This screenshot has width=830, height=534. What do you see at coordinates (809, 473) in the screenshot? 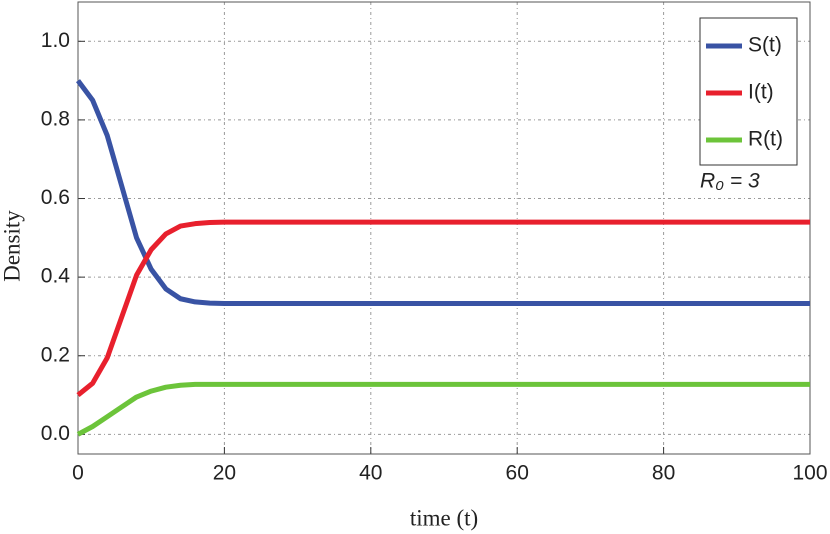
I see `x-tick-label: 100` at bounding box center [809, 473].